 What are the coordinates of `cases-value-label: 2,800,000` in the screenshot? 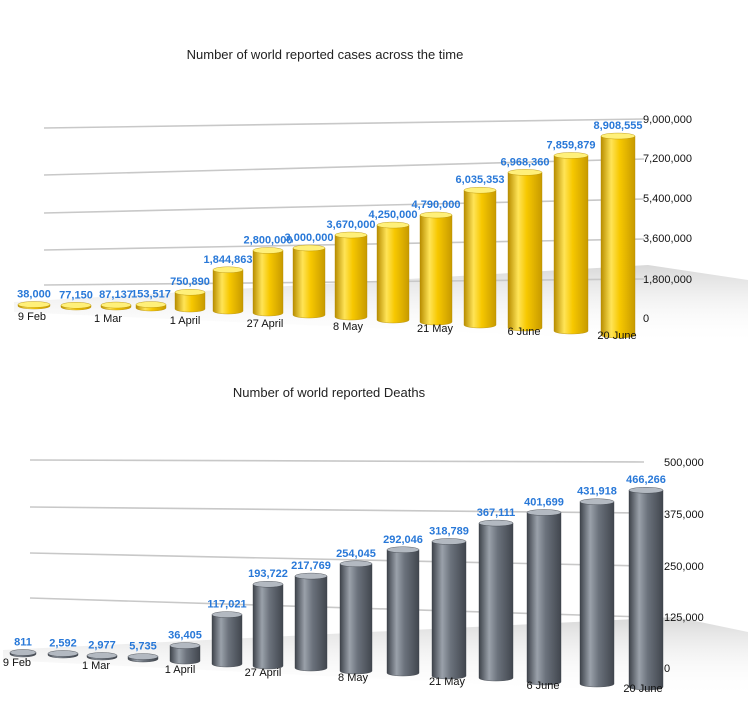 It's located at (268, 240).